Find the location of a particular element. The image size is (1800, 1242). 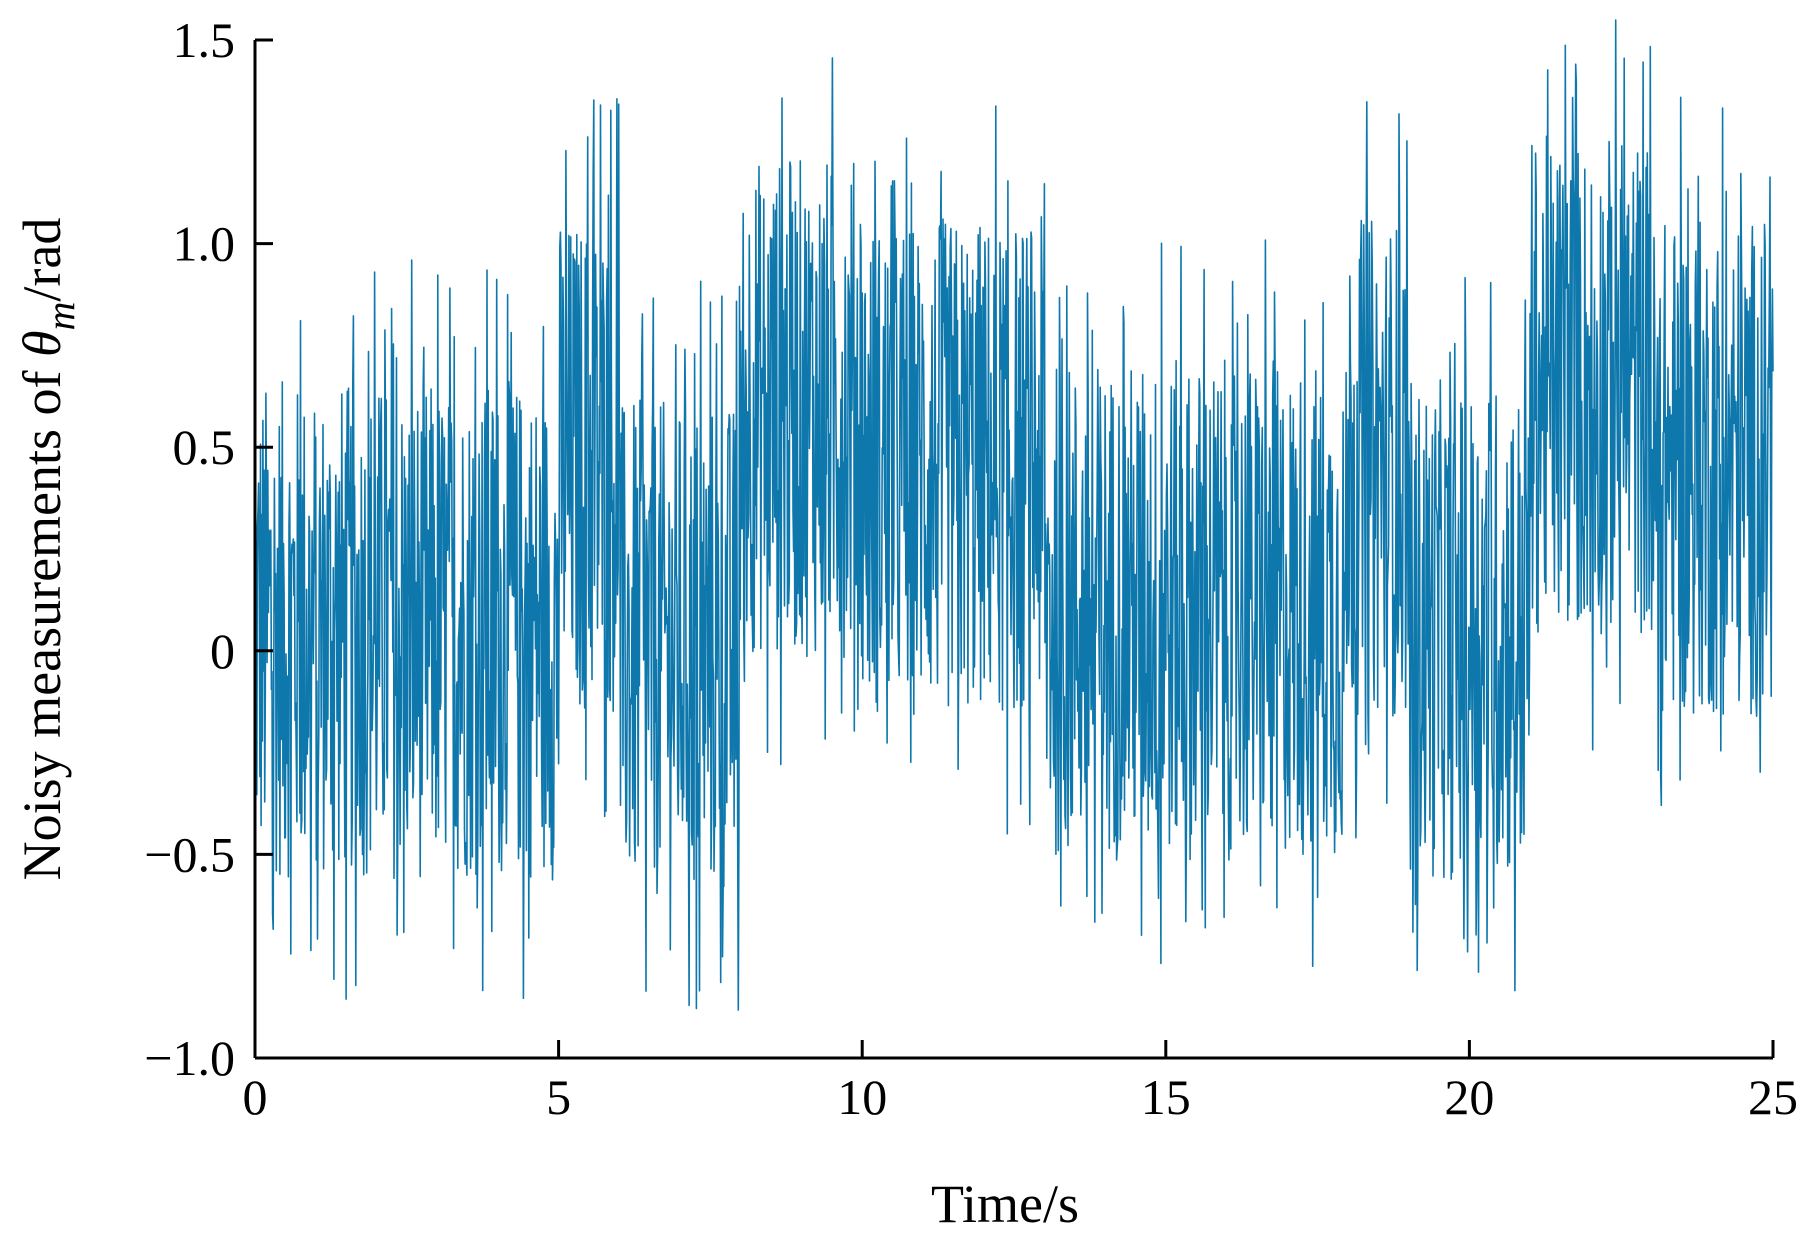

x-tick-label: 10 is located at coordinates (862, 1097).